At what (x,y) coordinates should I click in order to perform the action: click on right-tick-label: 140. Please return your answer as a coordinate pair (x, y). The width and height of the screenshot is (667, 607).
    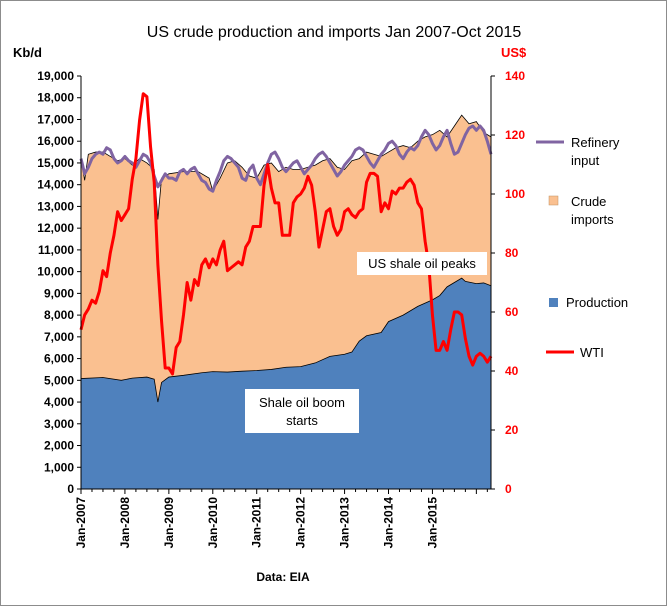
    Looking at the image, I should click on (515, 76).